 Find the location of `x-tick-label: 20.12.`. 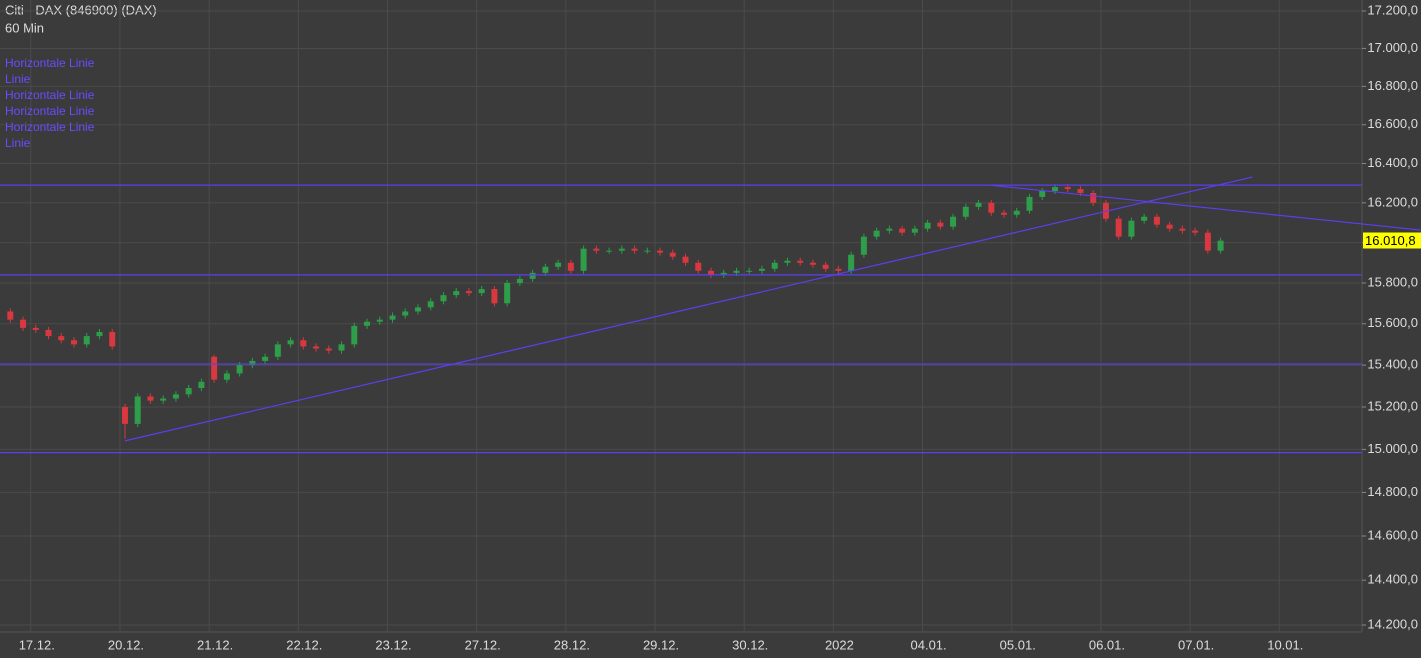

x-tick-label: 20.12. is located at coordinates (126, 644).